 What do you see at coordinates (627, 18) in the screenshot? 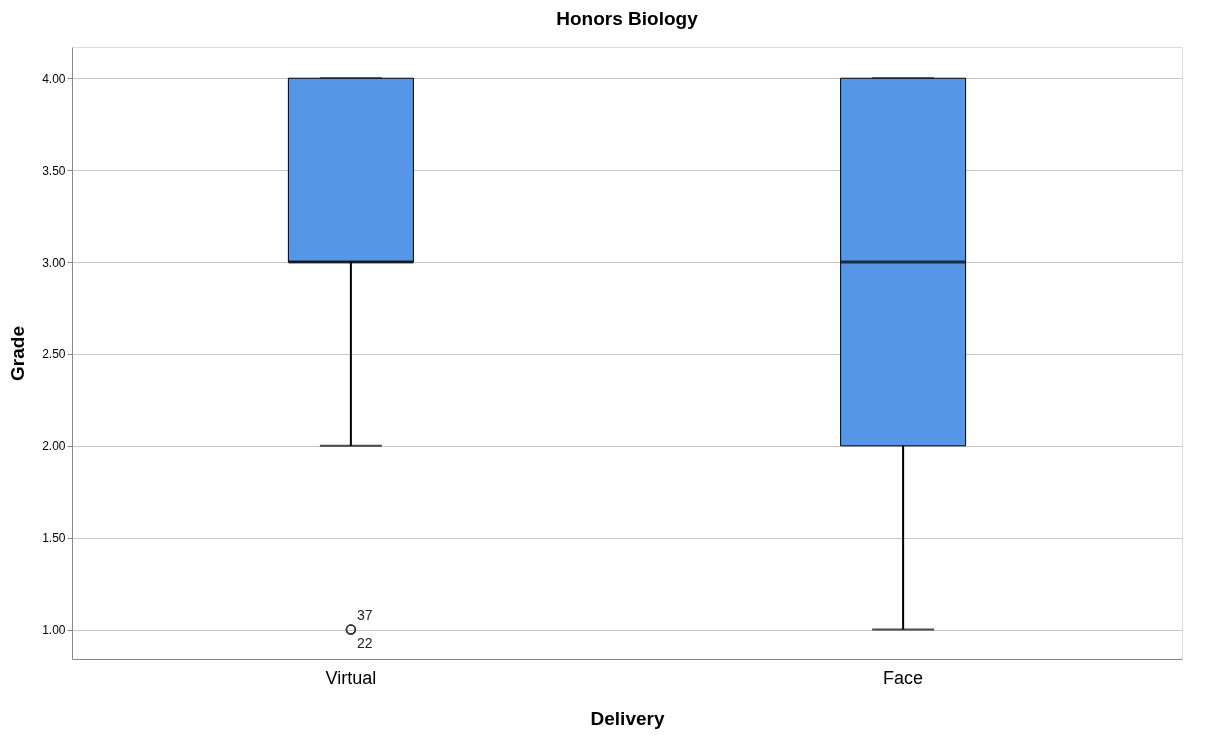
I see `chart-title: Honors Biology` at bounding box center [627, 18].